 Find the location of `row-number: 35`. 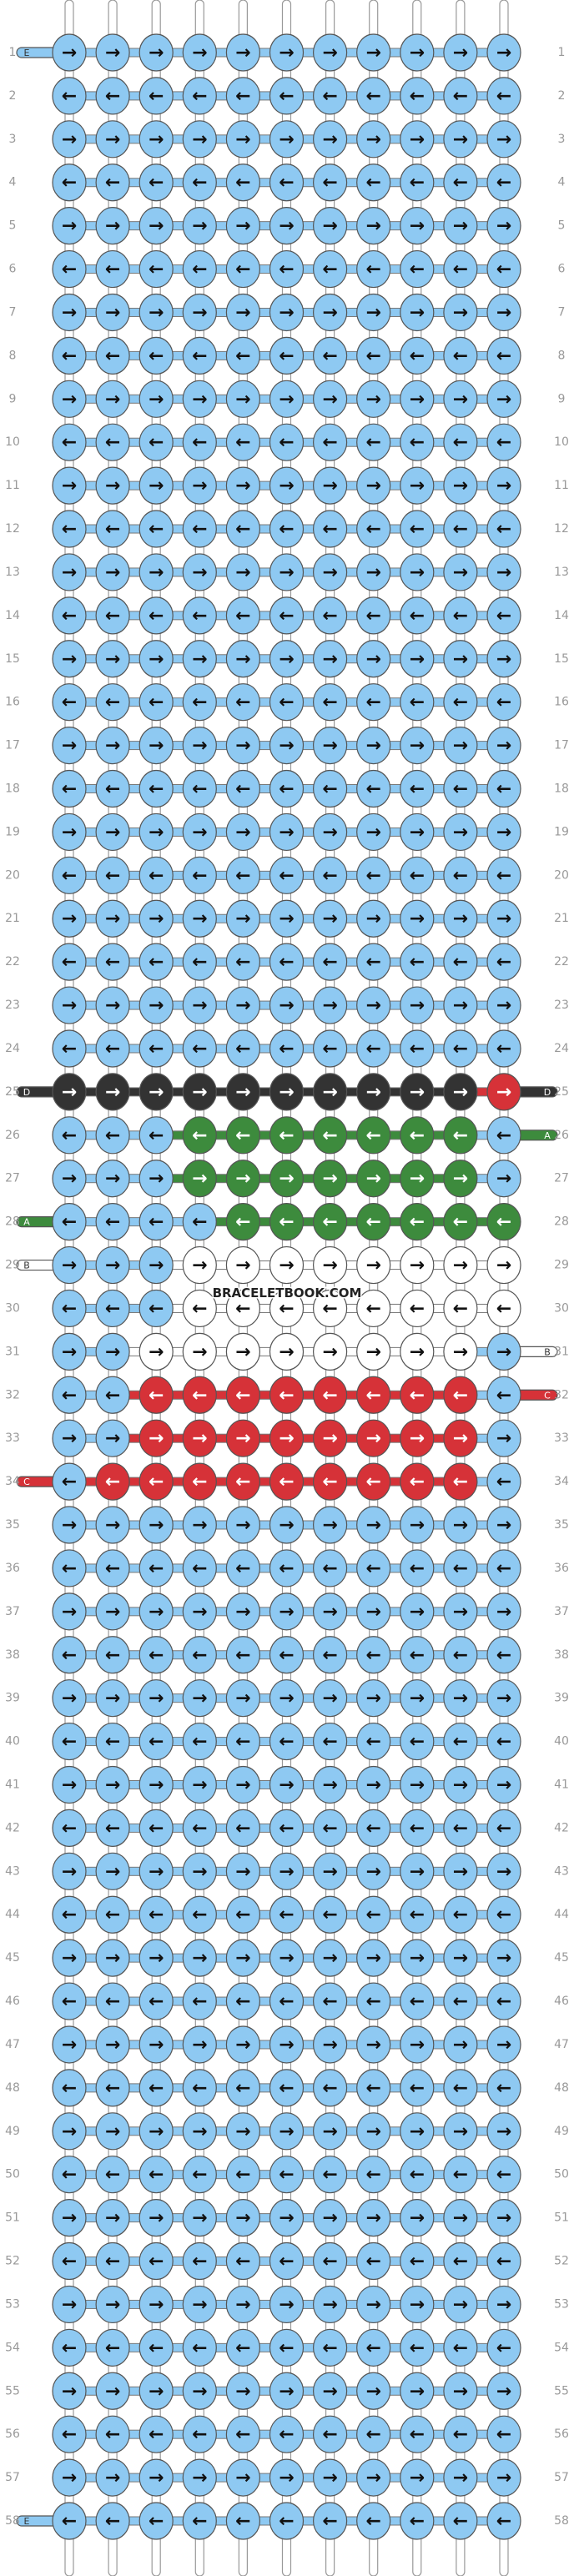

row-number: 35 is located at coordinates (12, 1525).